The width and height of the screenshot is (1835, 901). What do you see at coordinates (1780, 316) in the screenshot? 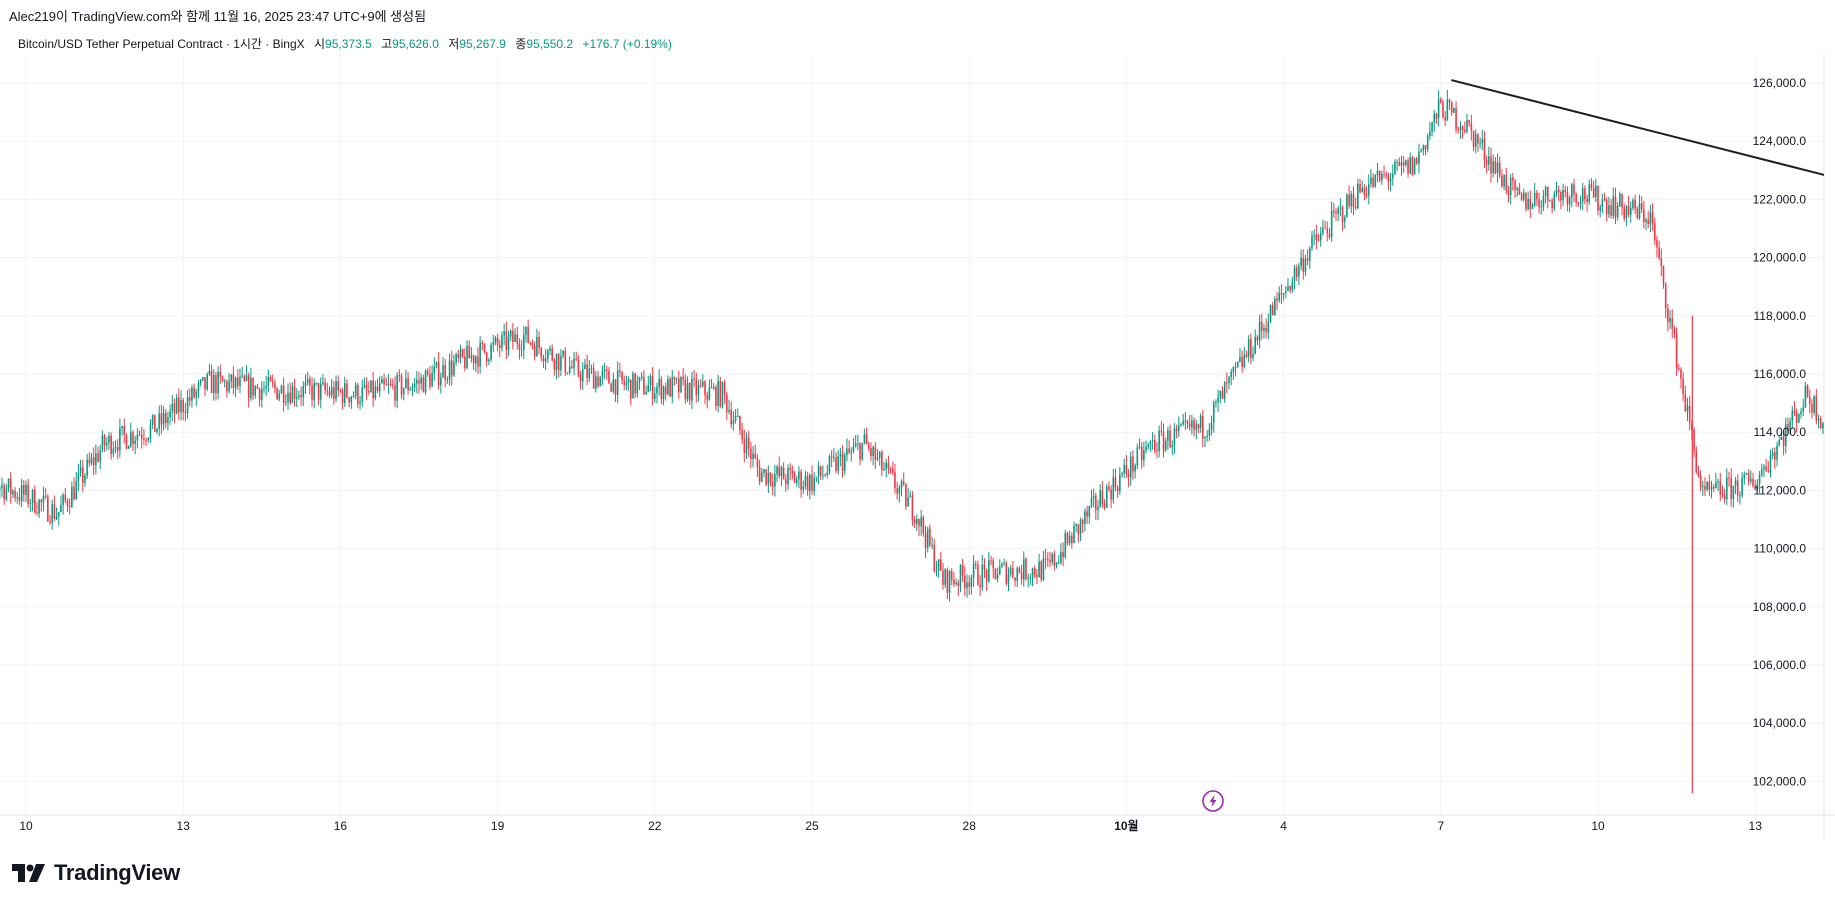
I see `price-tick-label: 118,000.0` at bounding box center [1780, 316].